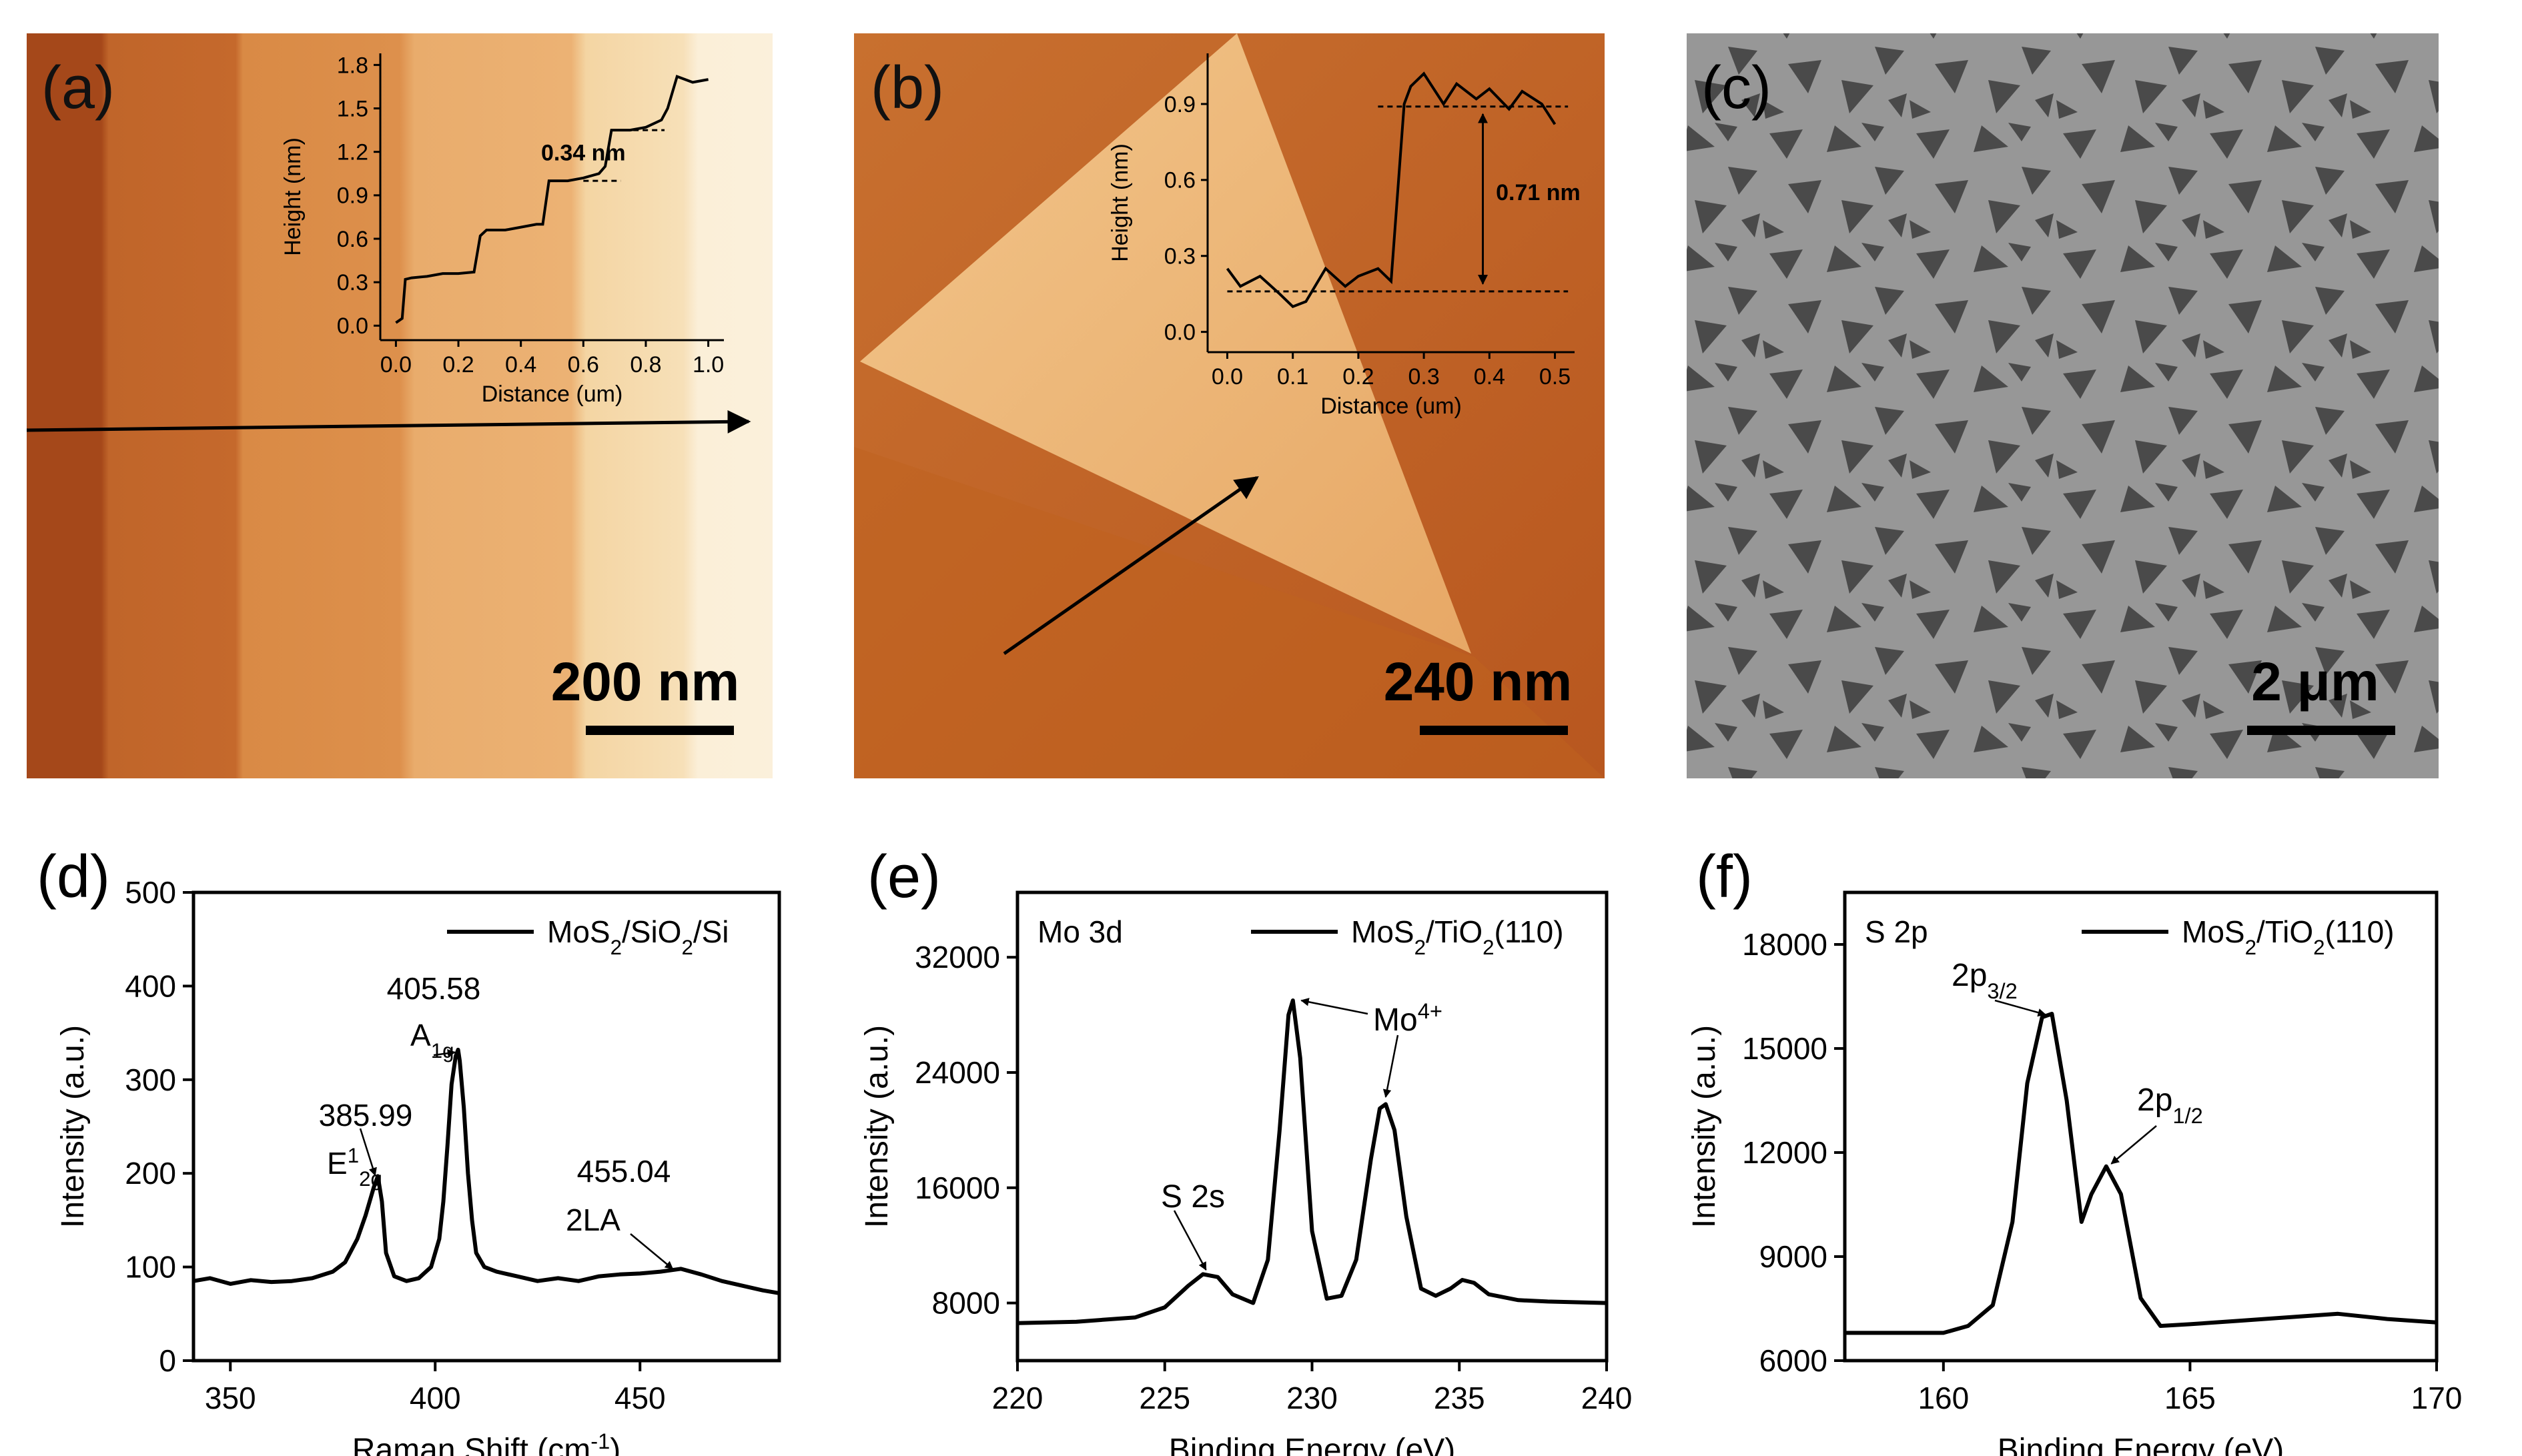  I want to click on scale-bar-c, so click(2321, 731).